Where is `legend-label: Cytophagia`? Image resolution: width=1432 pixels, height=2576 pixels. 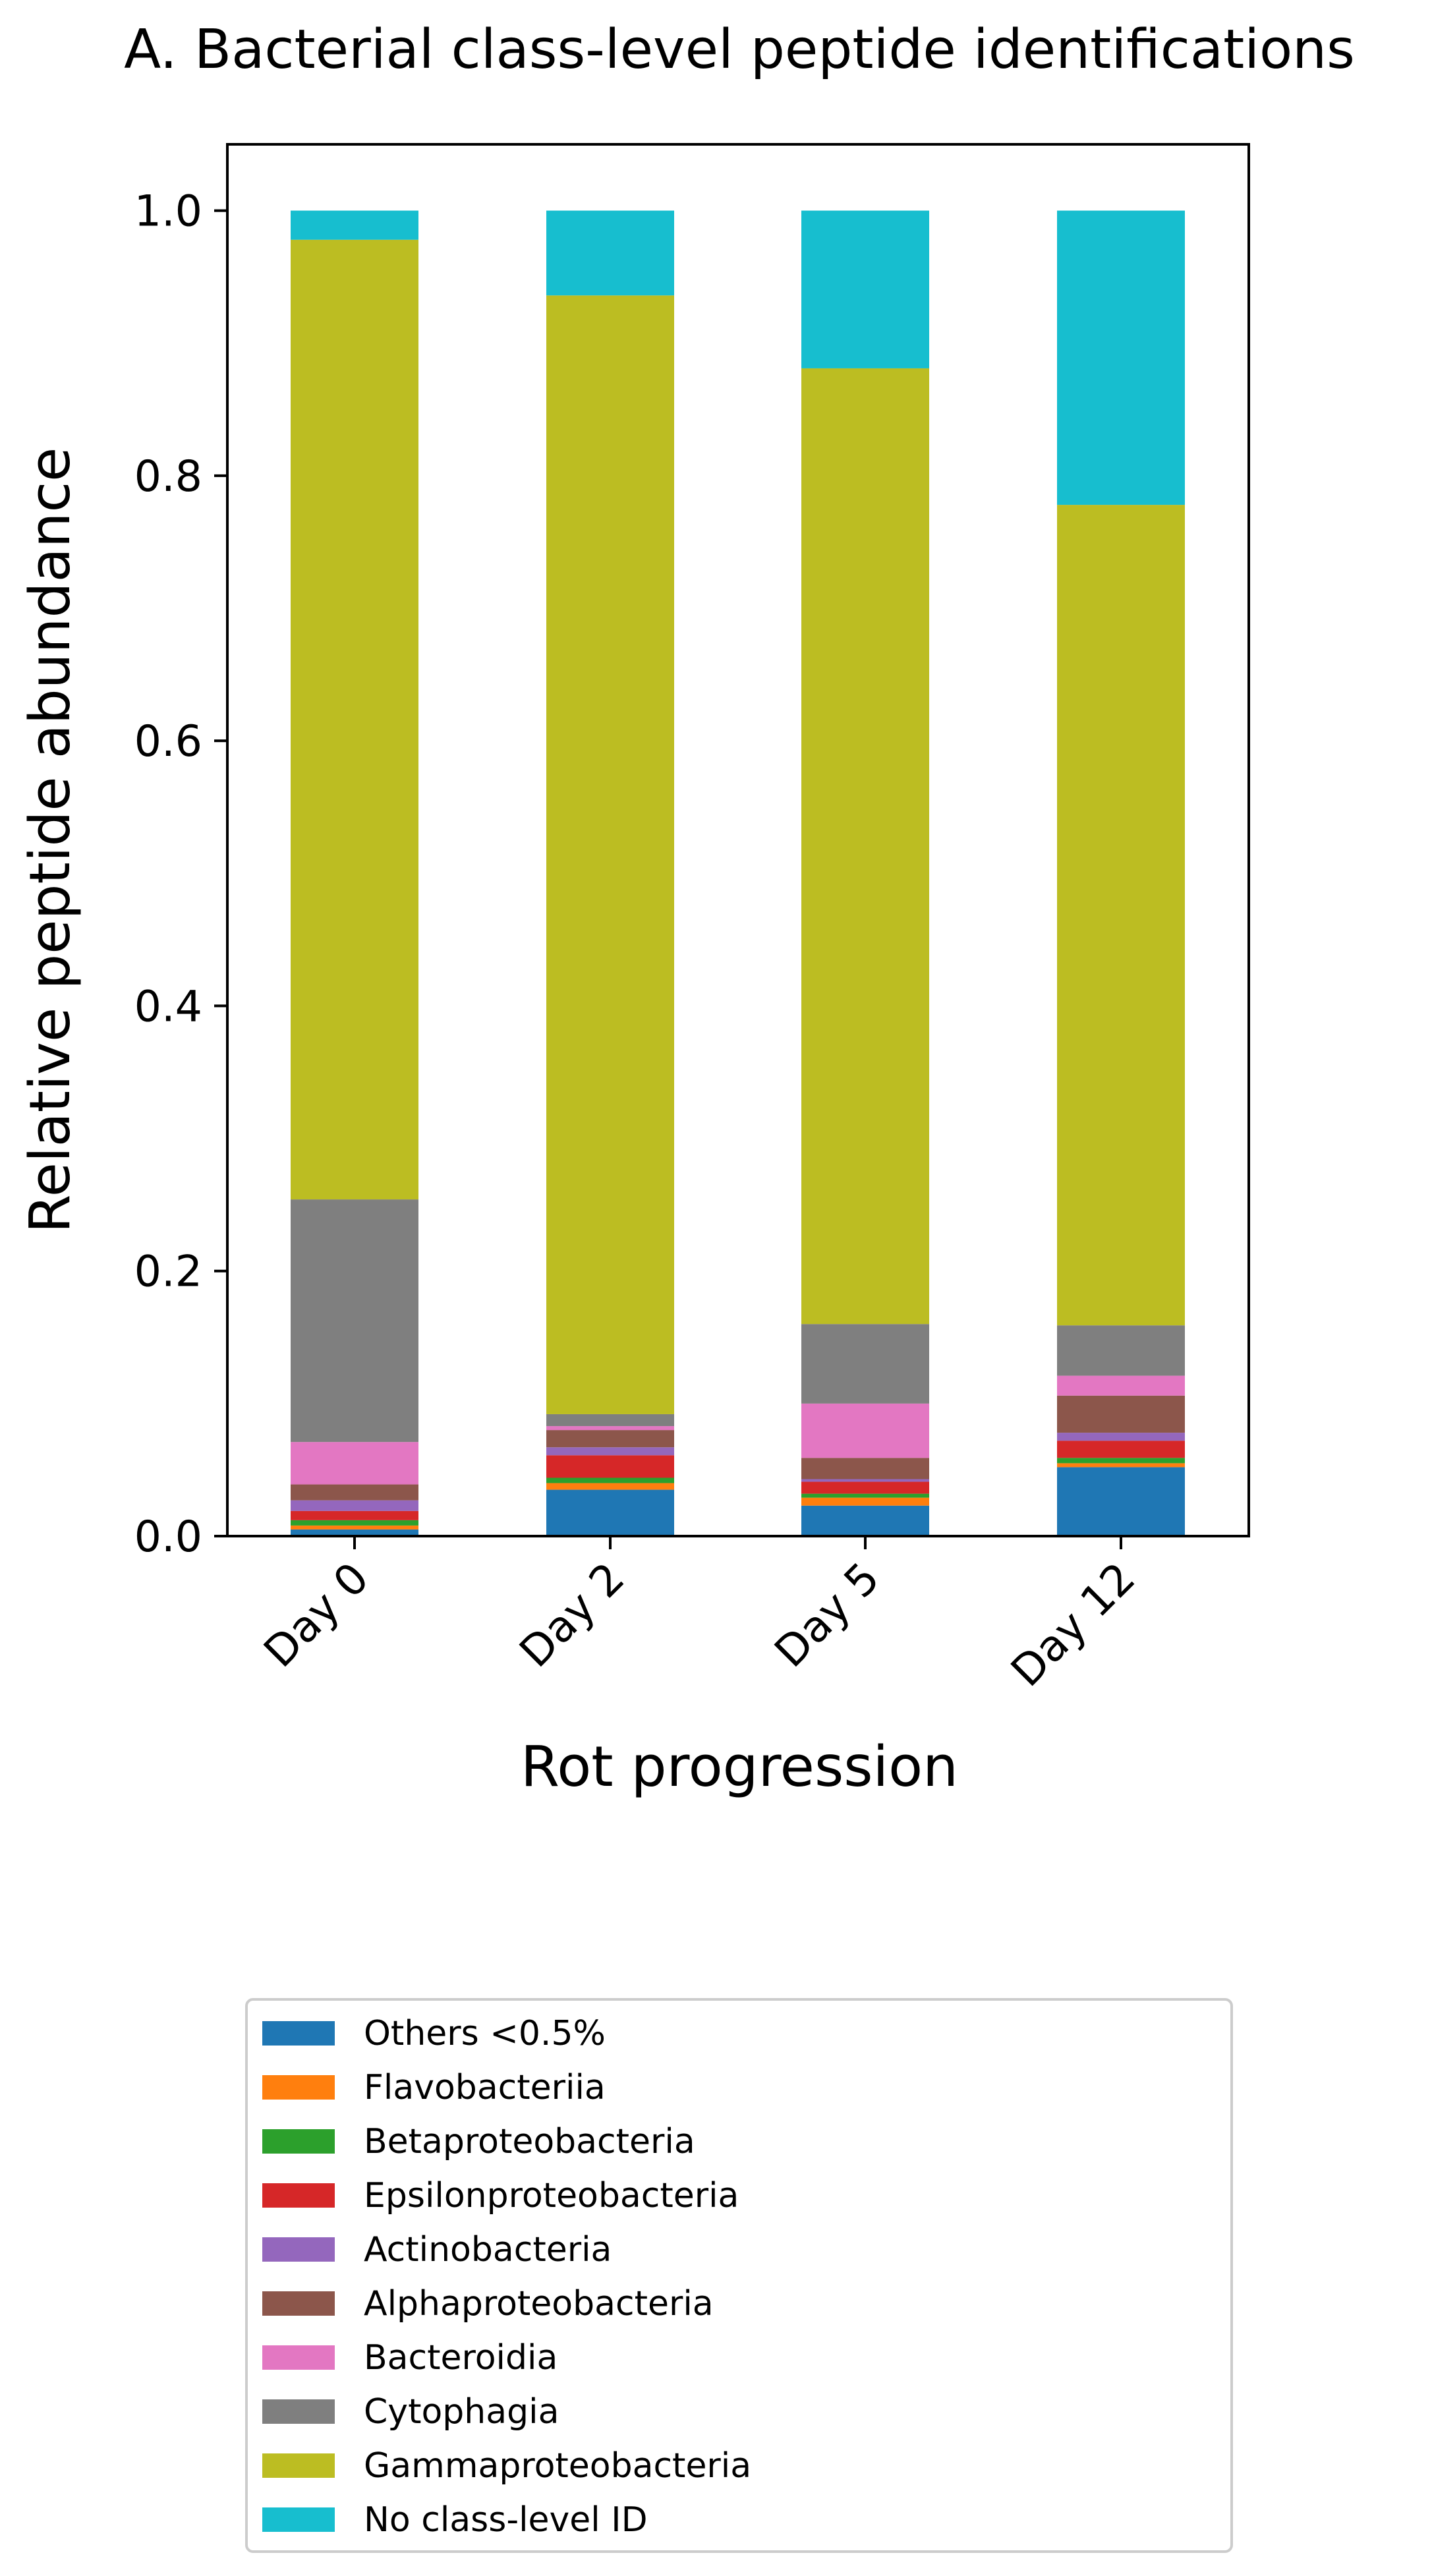
legend-label: Cytophagia is located at coordinates (461, 2412).